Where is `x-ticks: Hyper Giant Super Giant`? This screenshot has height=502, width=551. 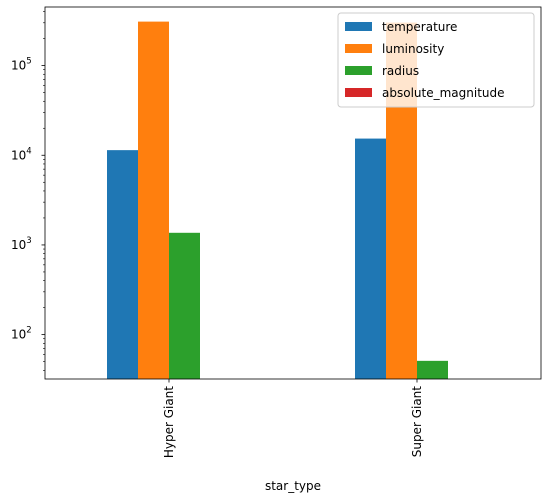 x-ticks: Hyper Giant Super Giant is located at coordinates (293, 418).